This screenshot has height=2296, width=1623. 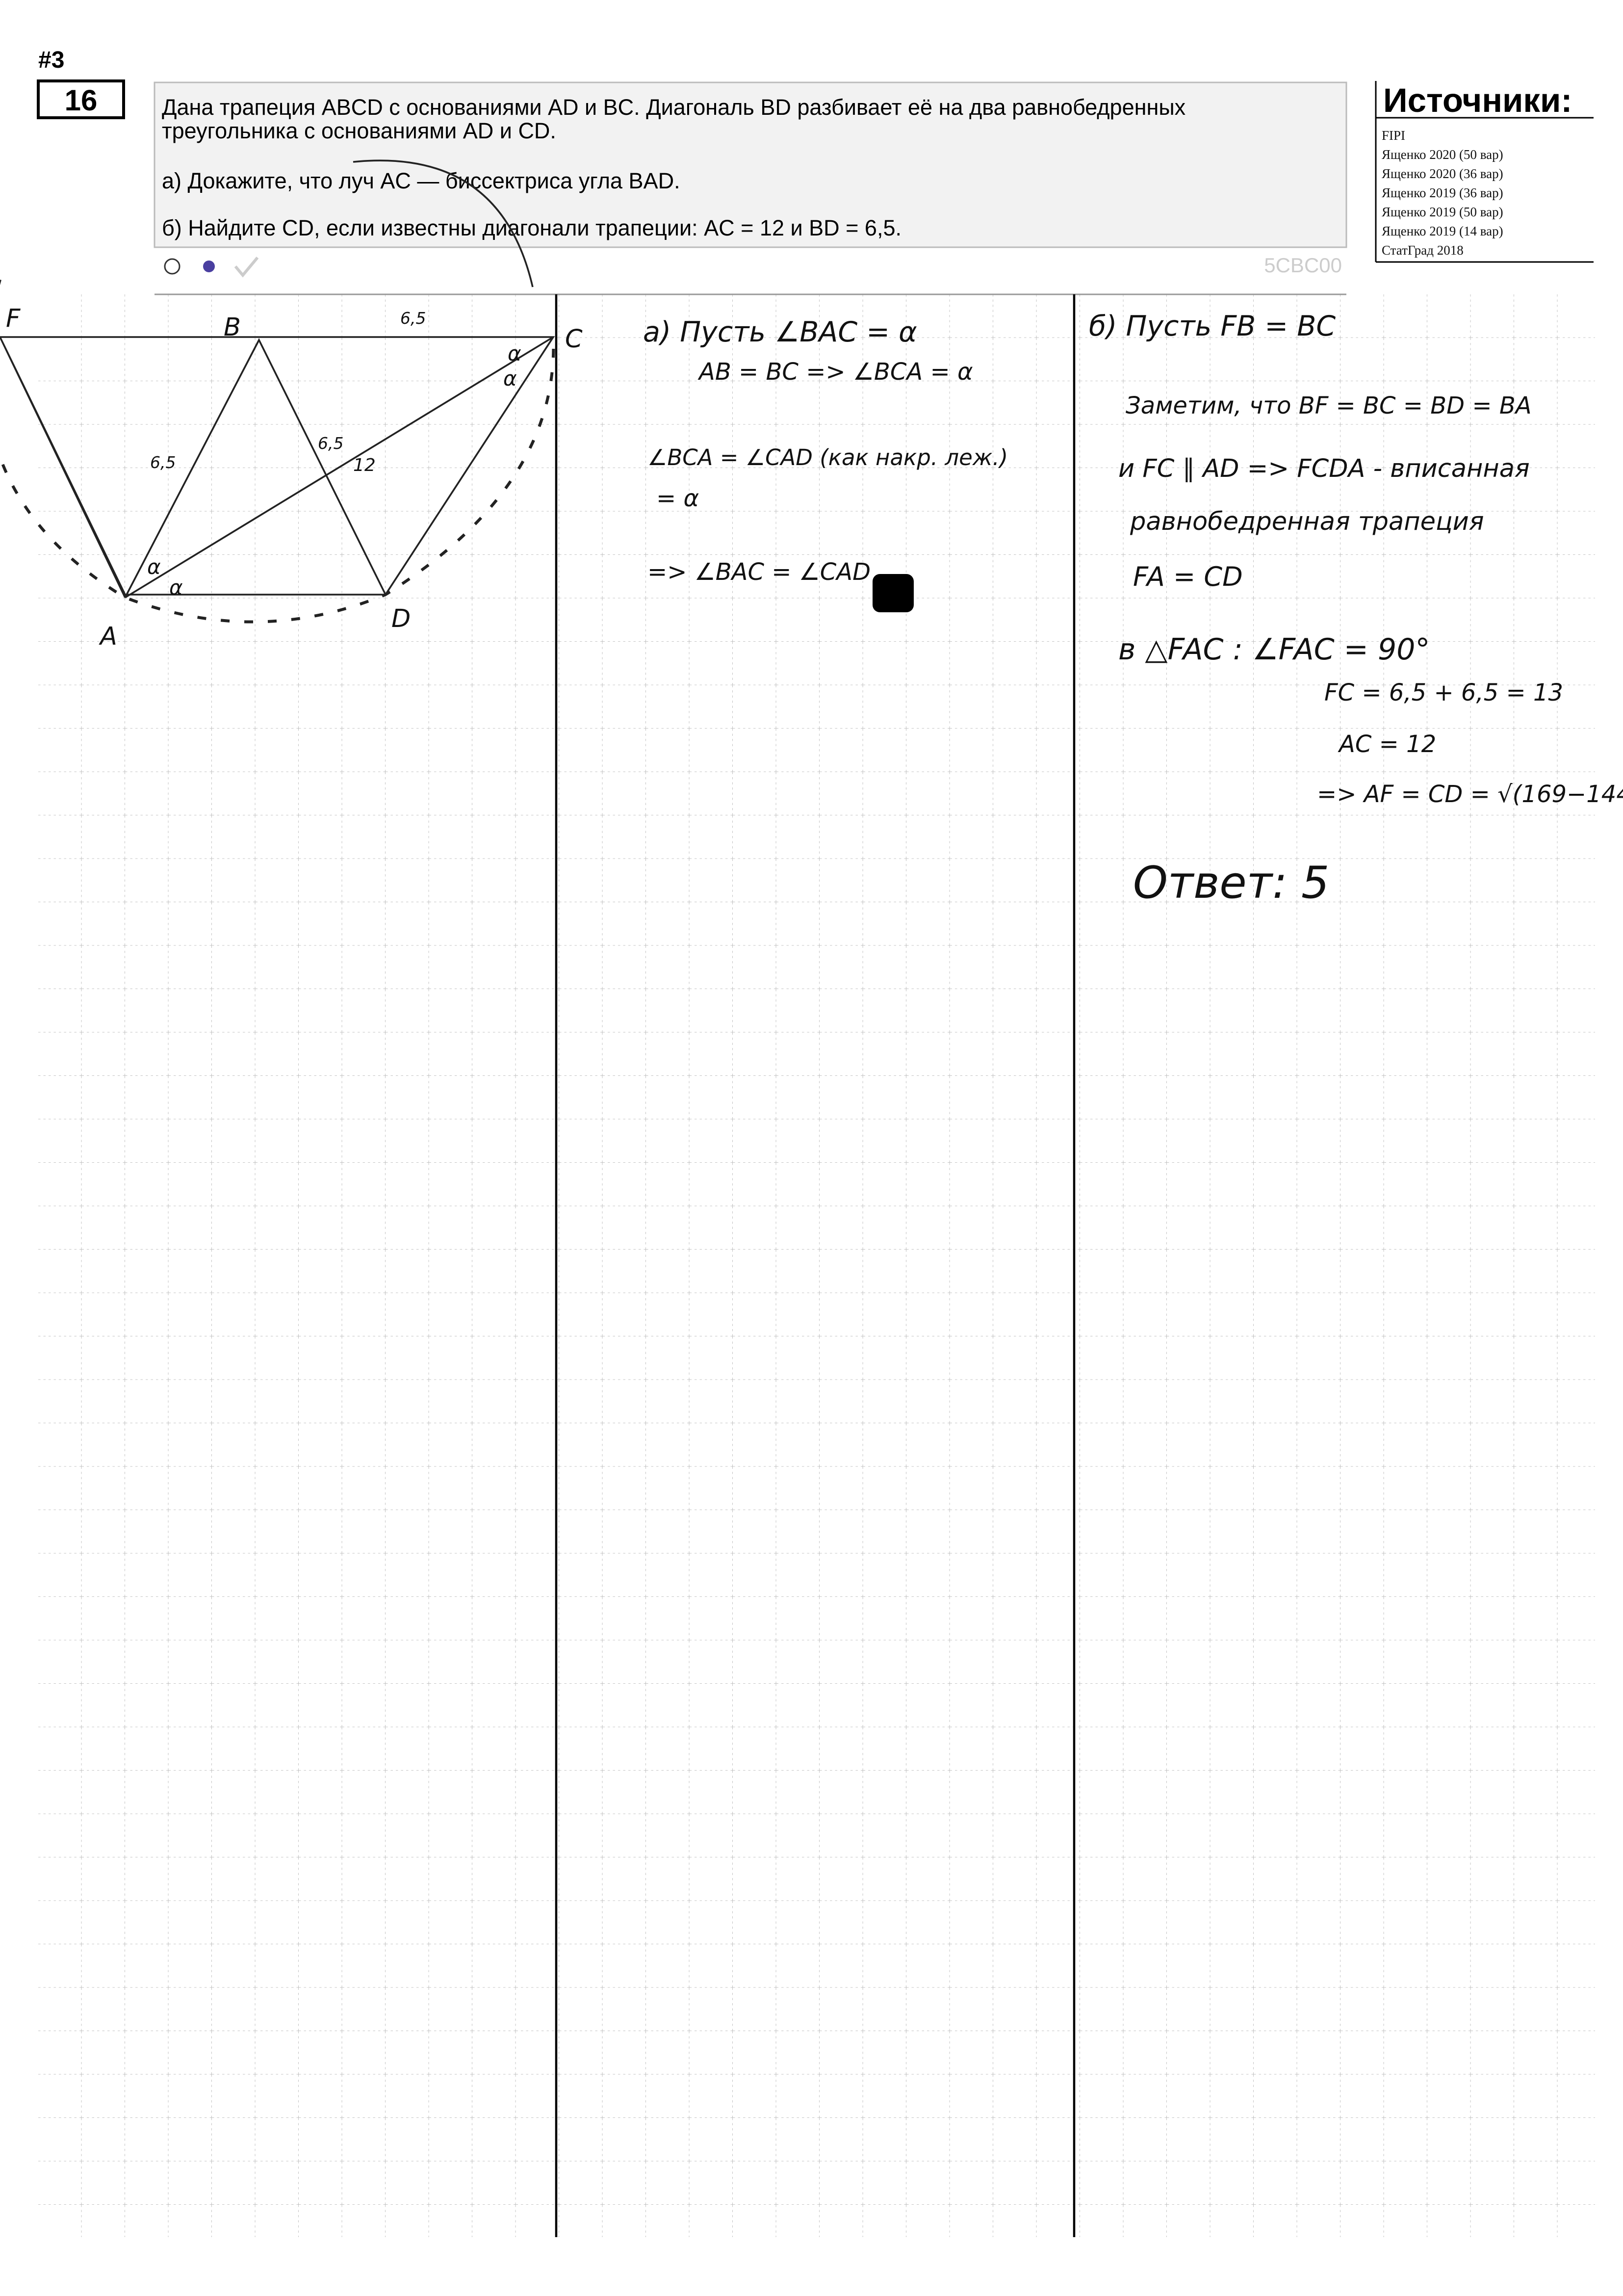 I want to click on source-item: Ященко 2019 (14 вар), so click(x=1442, y=231).